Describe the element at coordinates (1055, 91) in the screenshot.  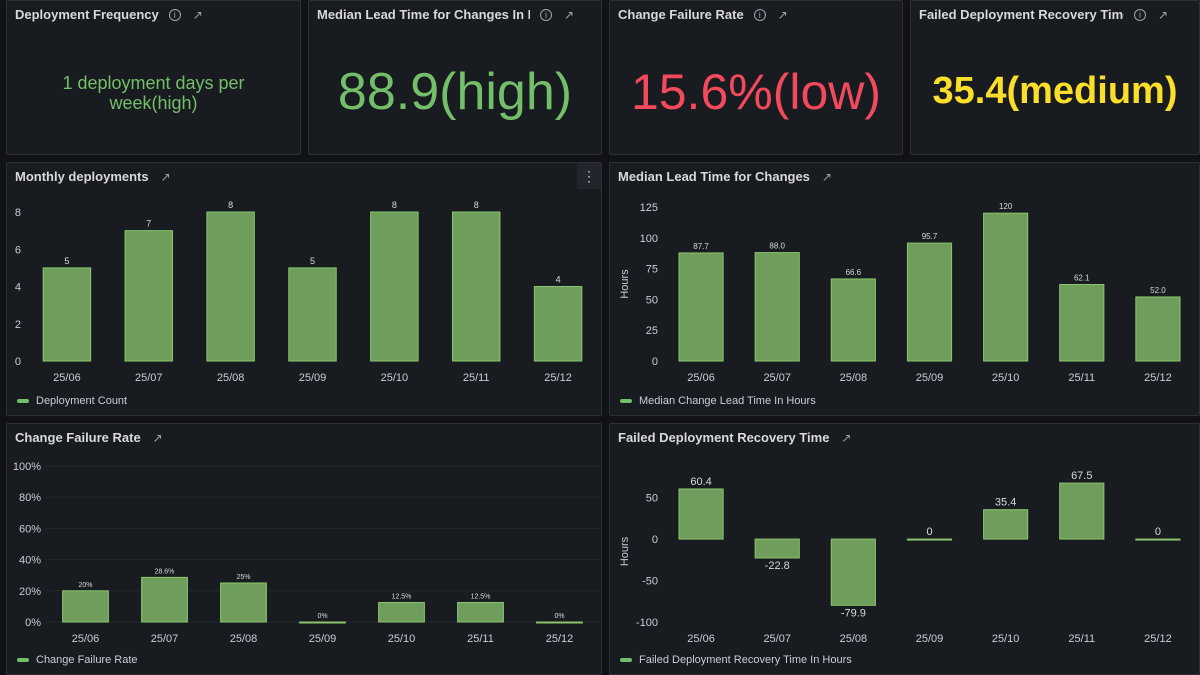
I see `stat-value: 35.4(medium)` at that location.